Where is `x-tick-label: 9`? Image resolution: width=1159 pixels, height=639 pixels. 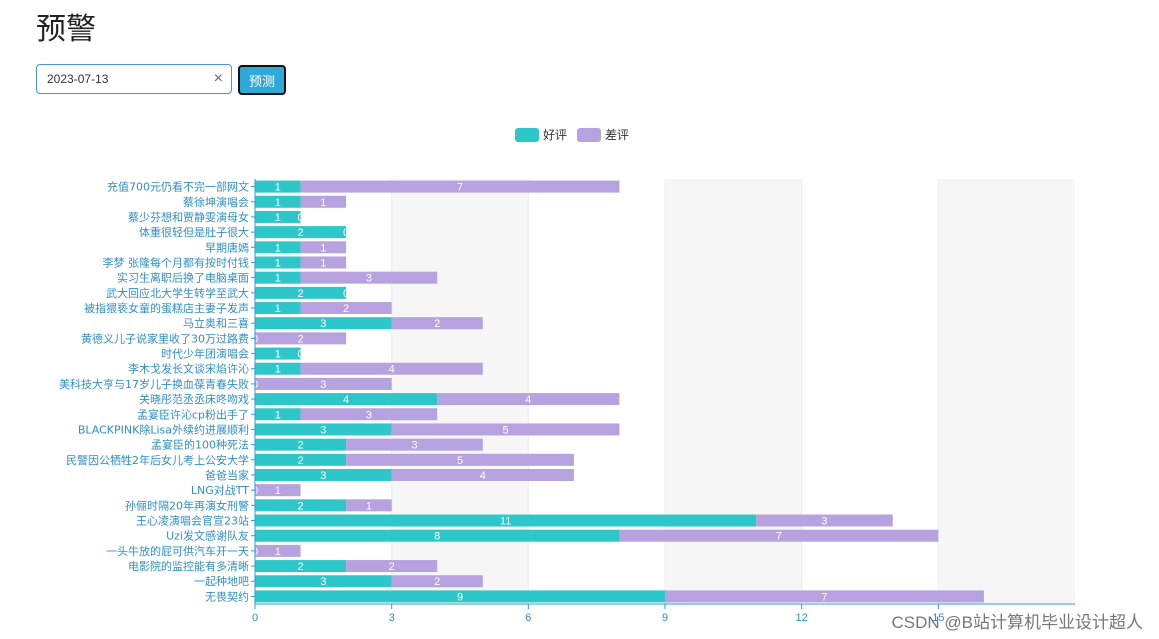
x-tick-label: 9 is located at coordinates (665, 618).